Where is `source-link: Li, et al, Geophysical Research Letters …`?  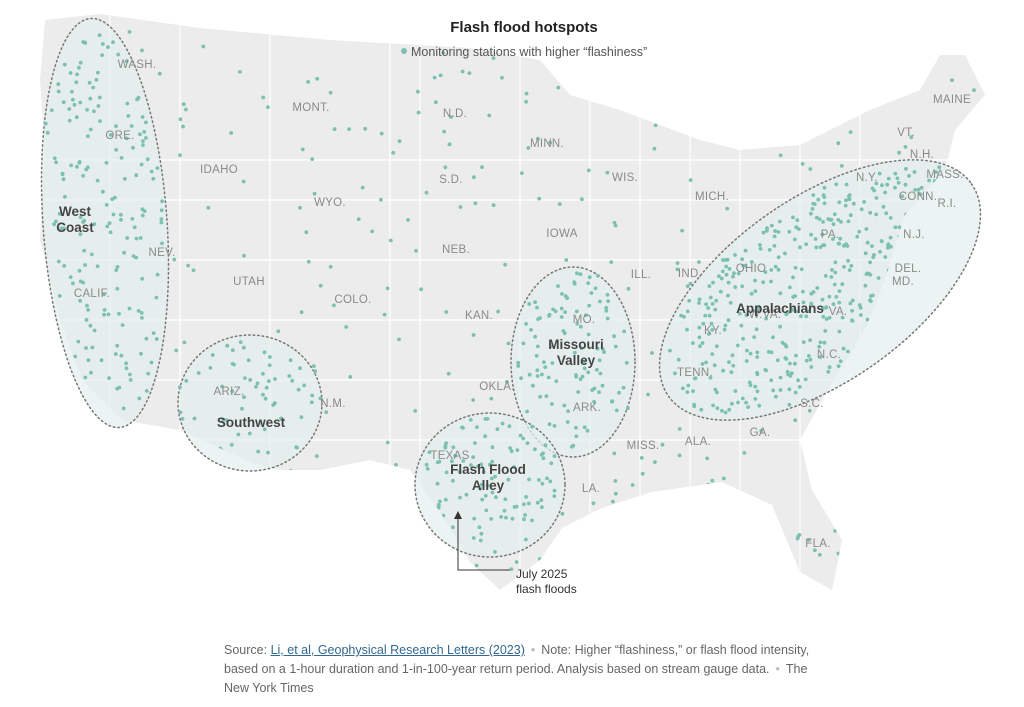
source-link: Li, et al, Geophysical Research Letters … is located at coordinates (397, 650).